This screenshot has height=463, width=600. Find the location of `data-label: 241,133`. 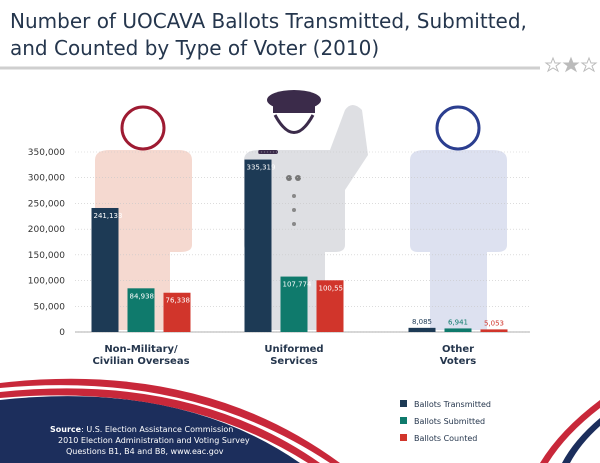

data-label: 241,133 is located at coordinates (108, 216).